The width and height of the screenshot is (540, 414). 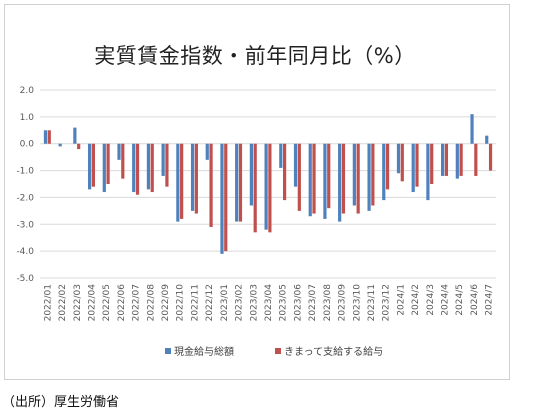 I want to click on x-tick-label: 2024/2, so click(x=416, y=300).